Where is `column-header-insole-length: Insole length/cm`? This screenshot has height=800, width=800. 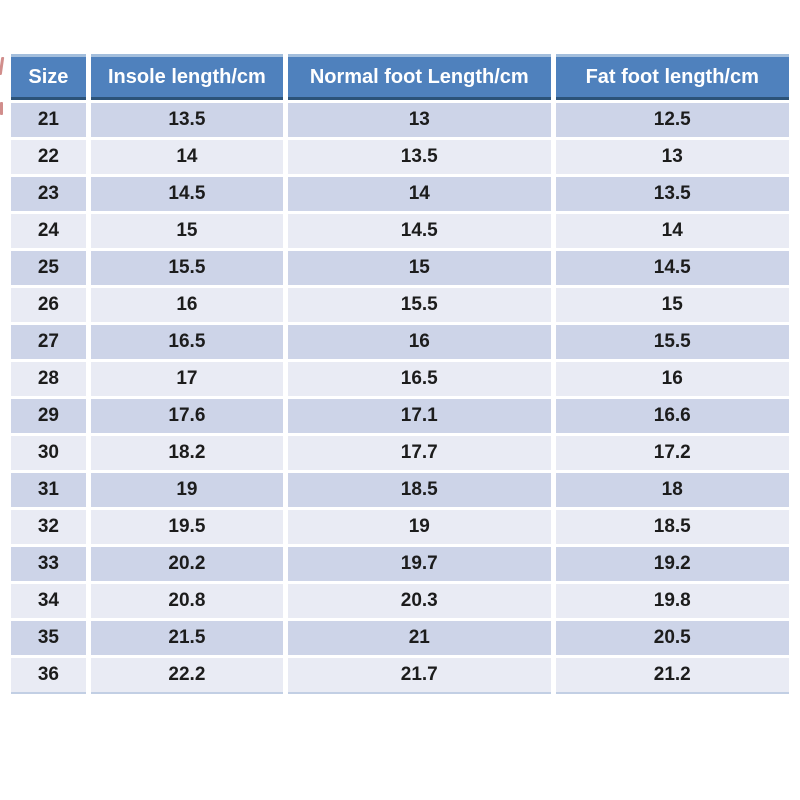
column-header-insole-length: Insole length/cm is located at coordinates (187, 77).